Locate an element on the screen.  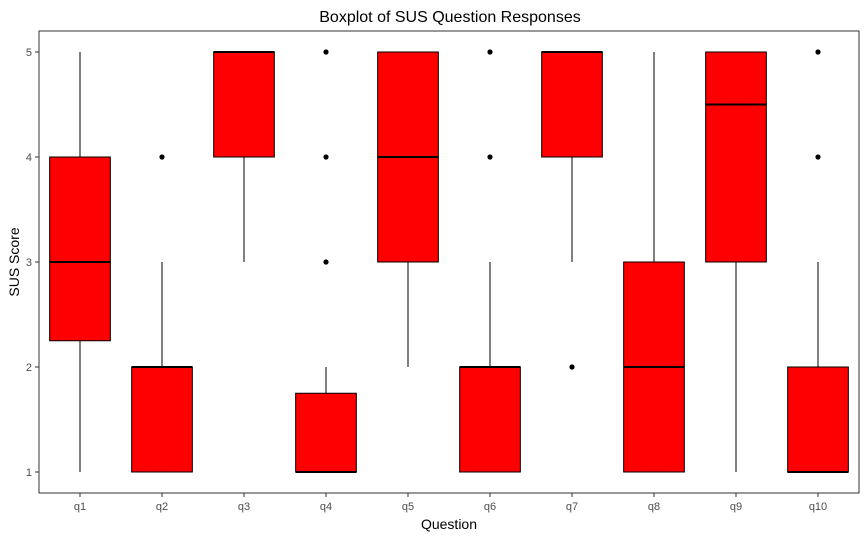
x-tick-label: q5 is located at coordinates (408, 507).